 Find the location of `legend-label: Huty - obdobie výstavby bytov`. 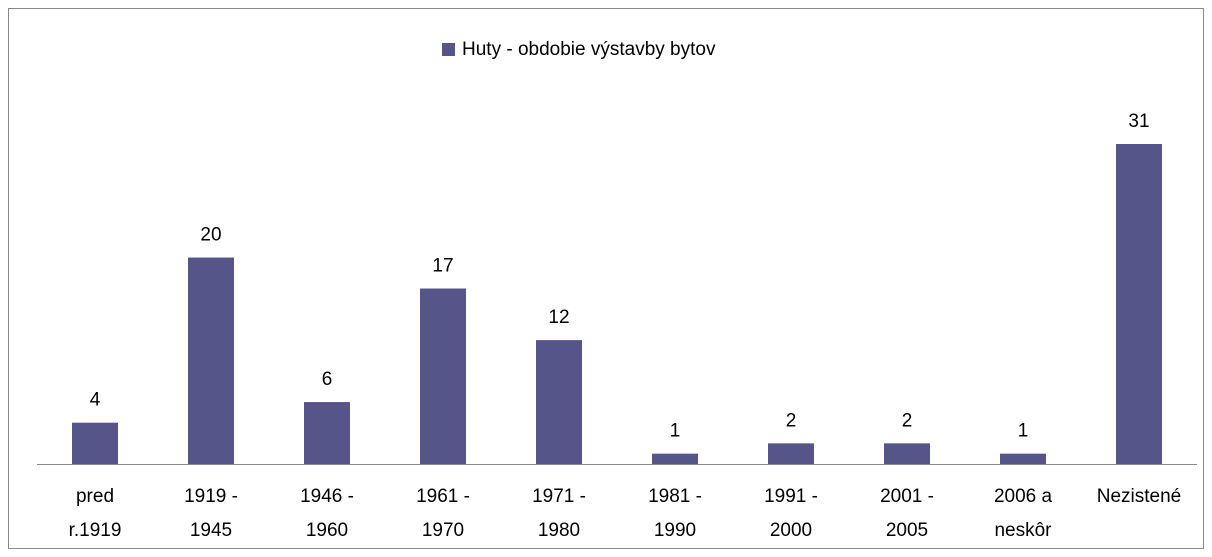

legend-label: Huty - obdobie výstavby bytov is located at coordinates (589, 49).